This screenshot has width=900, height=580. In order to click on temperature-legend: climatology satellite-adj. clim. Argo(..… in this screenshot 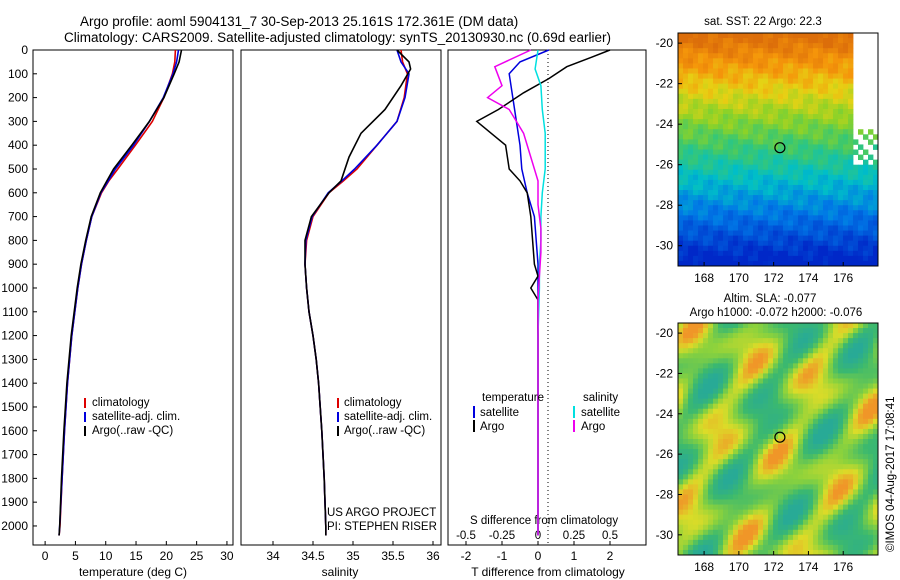, I will do `click(132, 417)`.